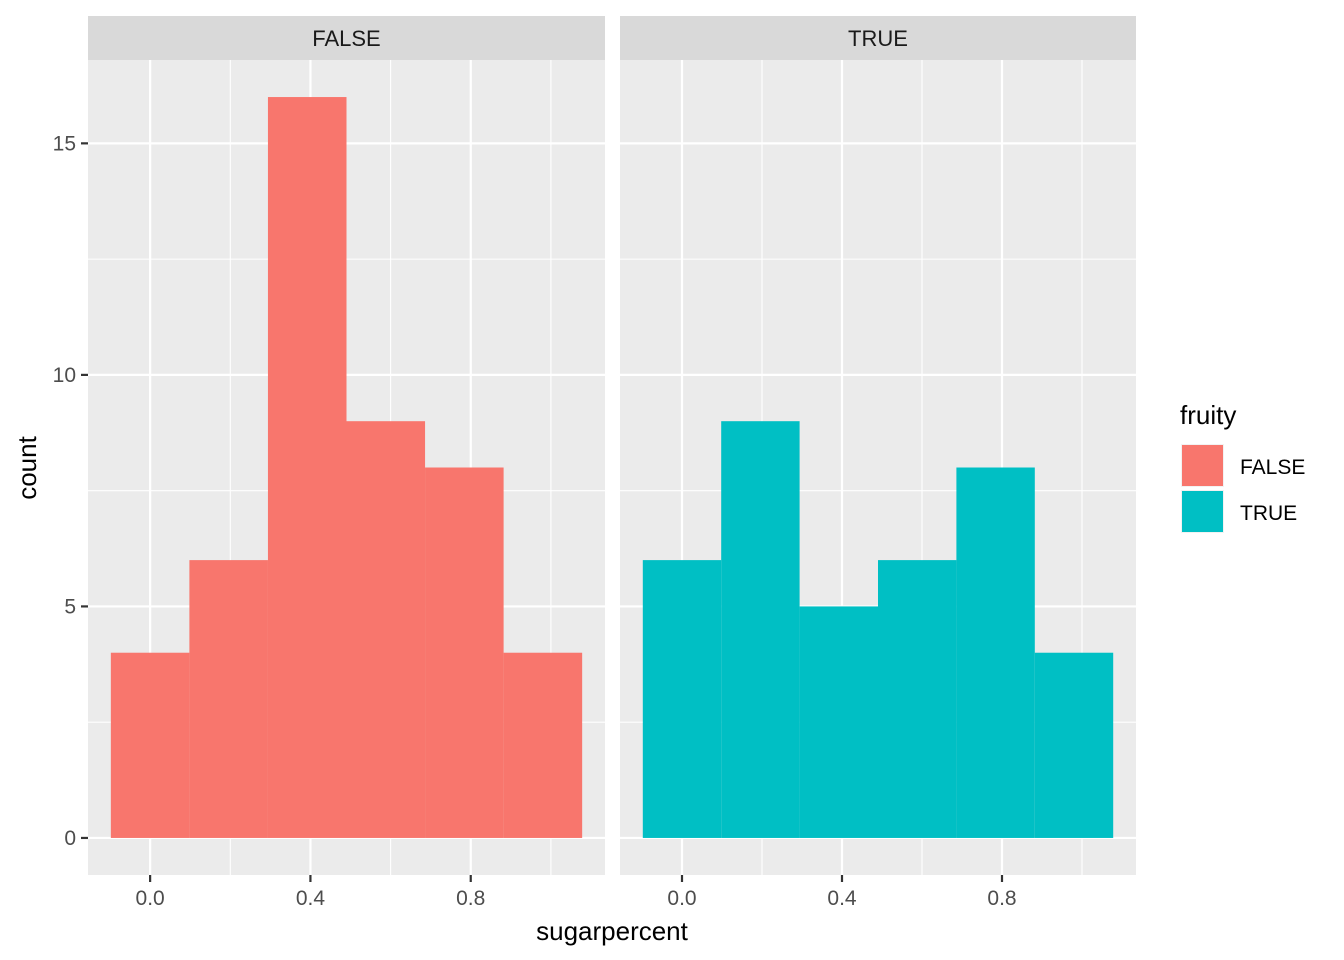 The height and width of the screenshot is (960, 1344). I want to click on legend-entry-label: FALSE, so click(1272, 467).